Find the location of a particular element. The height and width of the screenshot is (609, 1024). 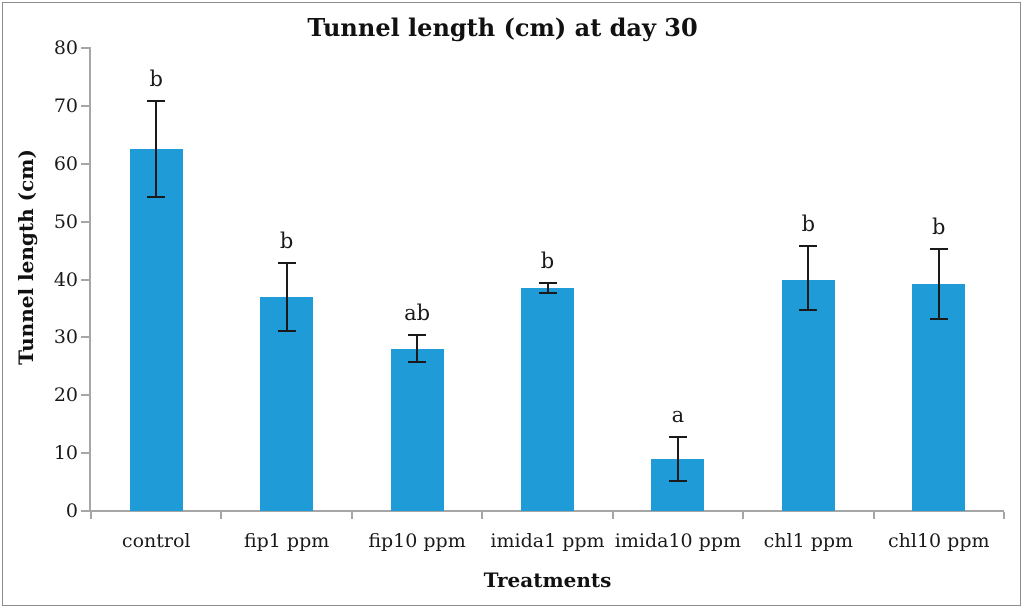

y-tick-label: 80 is located at coordinates (65, 48).